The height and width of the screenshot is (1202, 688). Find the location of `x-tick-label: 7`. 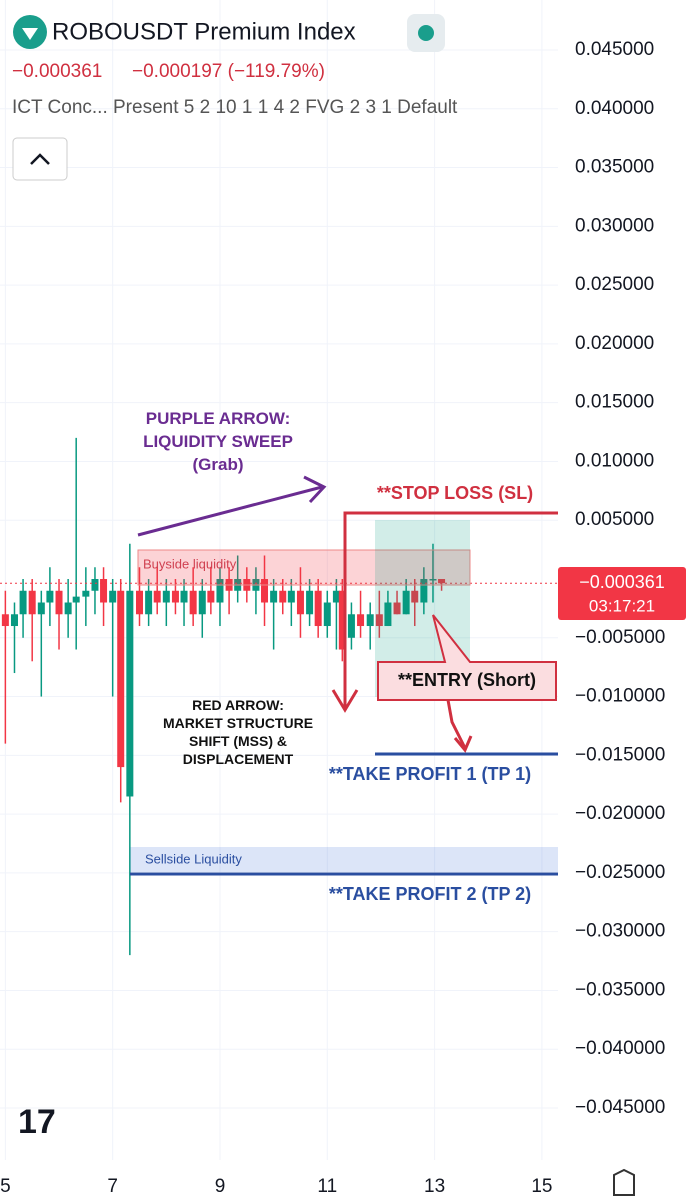

x-tick-label: 7 is located at coordinates (112, 1186).